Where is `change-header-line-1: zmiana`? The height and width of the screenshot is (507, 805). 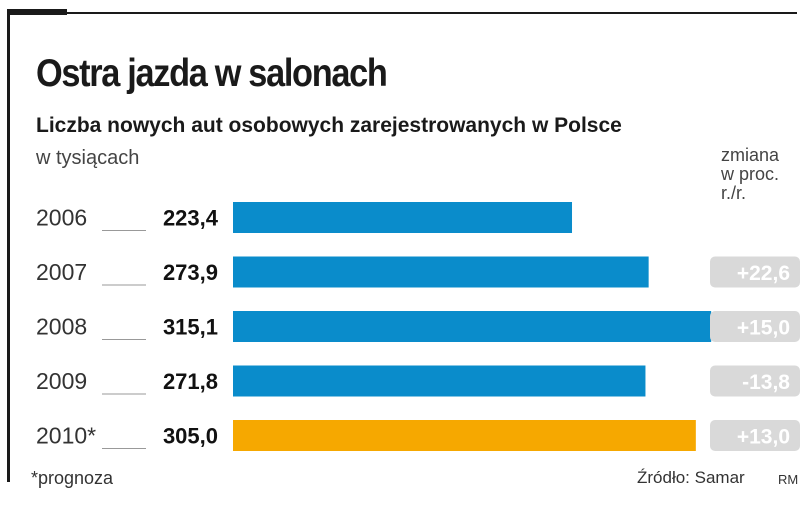 change-header-line-1: zmiana is located at coordinates (750, 155).